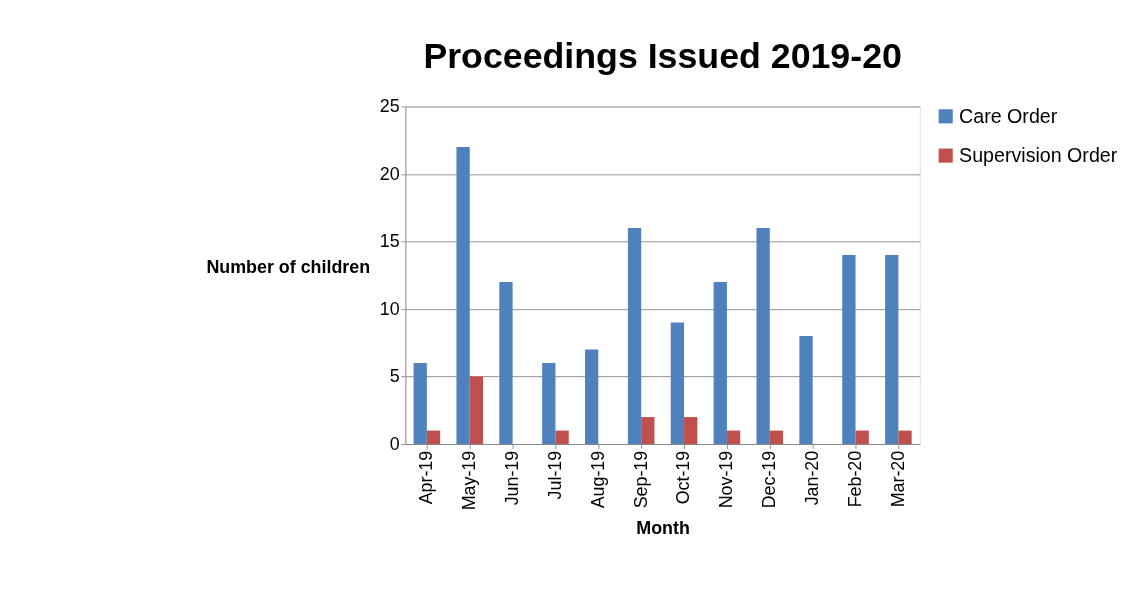  I want to click on x-tick-label: Sep-19, so click(640, 479).